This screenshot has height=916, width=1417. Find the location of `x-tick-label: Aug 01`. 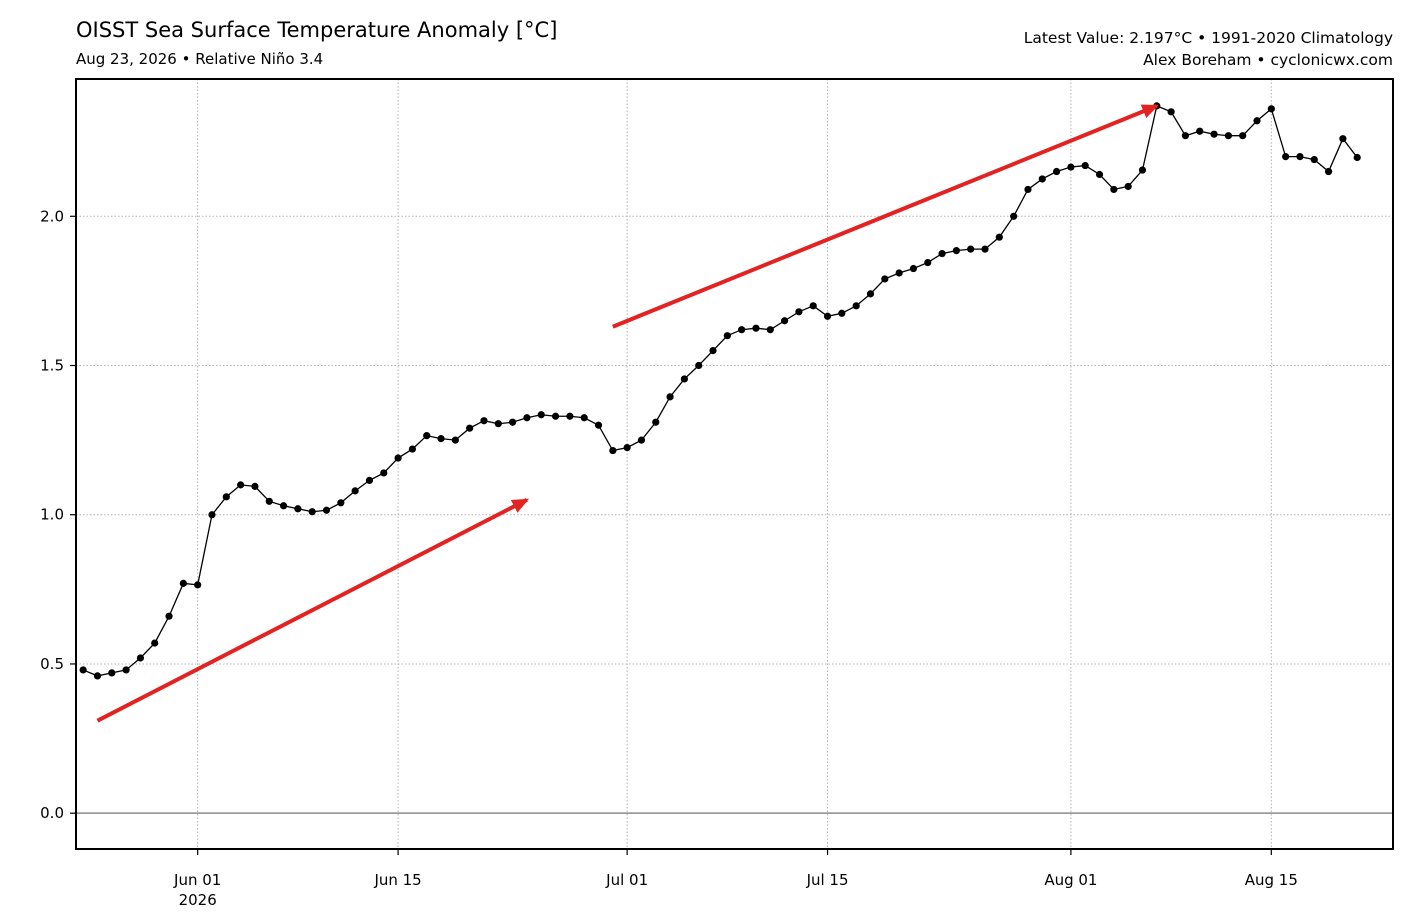

x-tick-label: Aug 01 is located at coordinates (1070, 880).